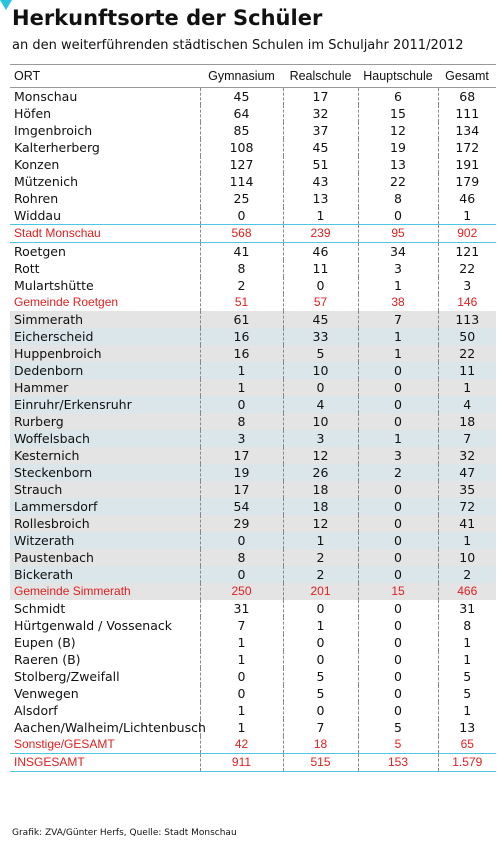 The image size is (500, 844). What do you see at coordinates (47, 659) in the screenshot?
I see `place-cell: Raeren (B)` at bounding box center [47, 659].